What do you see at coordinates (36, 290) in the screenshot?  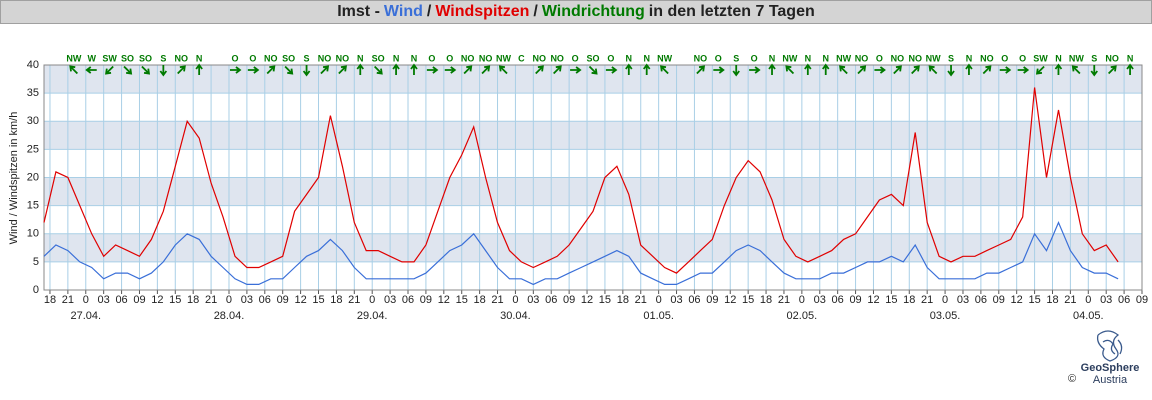 I see `y-tick-label: 0` at bounding box center [36, 290].